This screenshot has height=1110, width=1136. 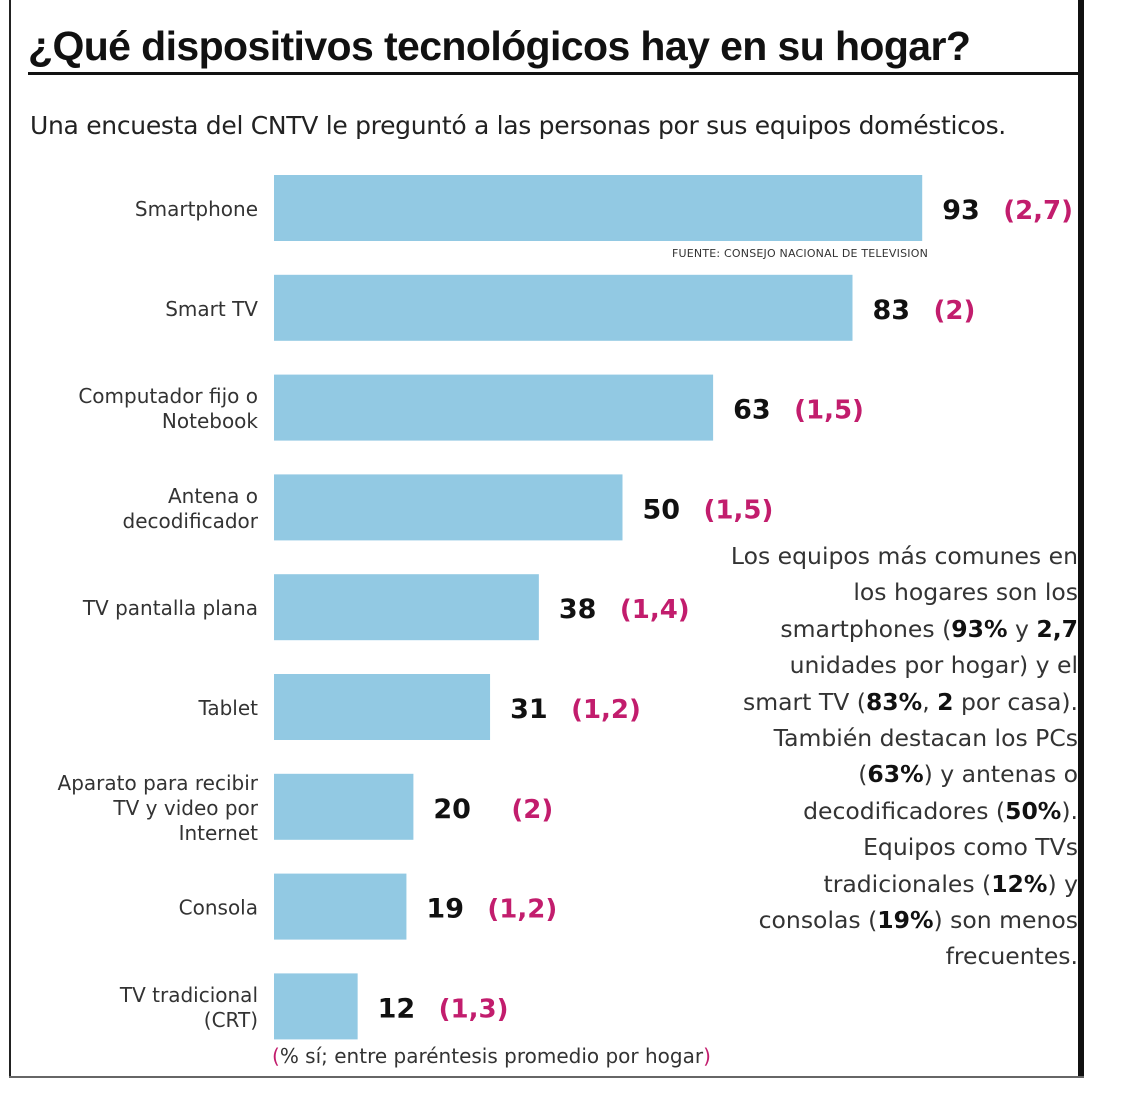 I want to click on average-label-4: (1,4), so click(x=655, y=610).